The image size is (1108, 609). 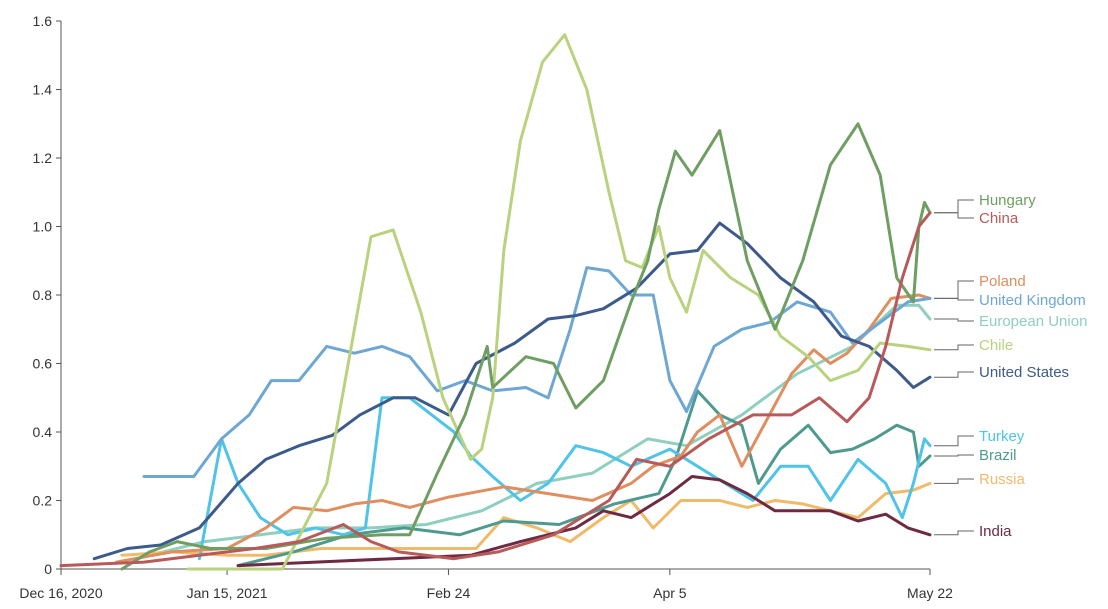 I want to click on x-tick-label: Dec 16, 2020, so click(x=60, y=593).